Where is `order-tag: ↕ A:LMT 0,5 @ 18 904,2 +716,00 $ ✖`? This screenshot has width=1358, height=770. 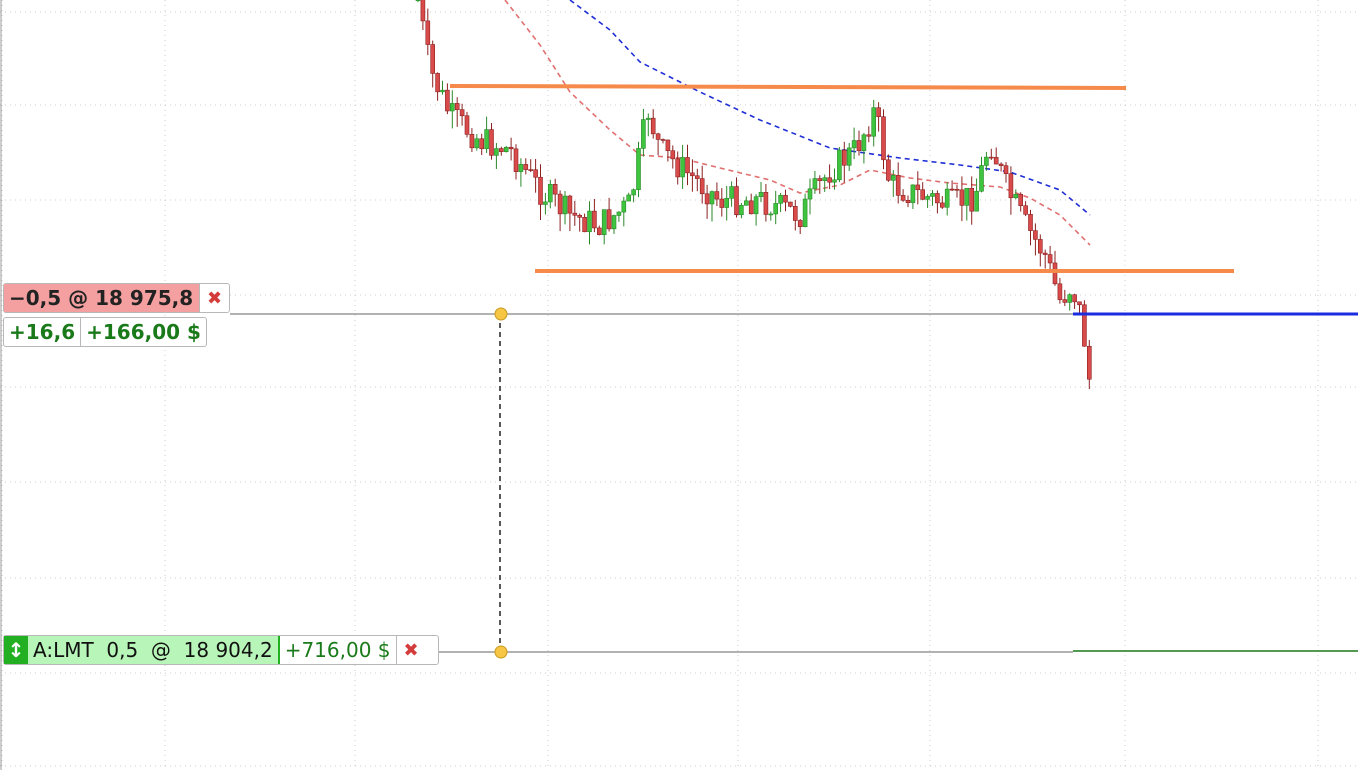 order-tag: ↕ A:LMT 0,5 @ 18 904,2 +716,00 $ ✖ is located at coordinates (221, 650).